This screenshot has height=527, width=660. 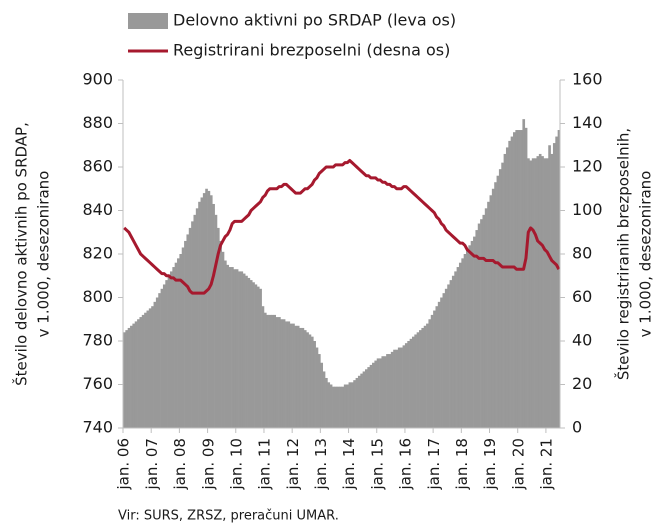 What do you see at coordinates (97, 296) in the screenshot?
I see `y-tick-label: 800` at bounding box center [97, 296].